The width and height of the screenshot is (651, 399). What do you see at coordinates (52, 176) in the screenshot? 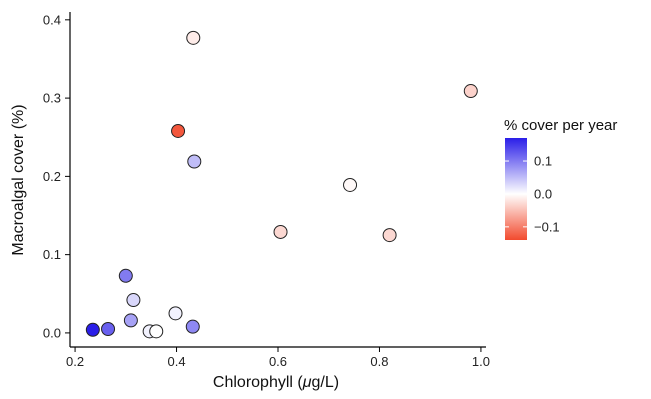
I see `y-tick-label: 0.2` at bounding box center [52, 176].